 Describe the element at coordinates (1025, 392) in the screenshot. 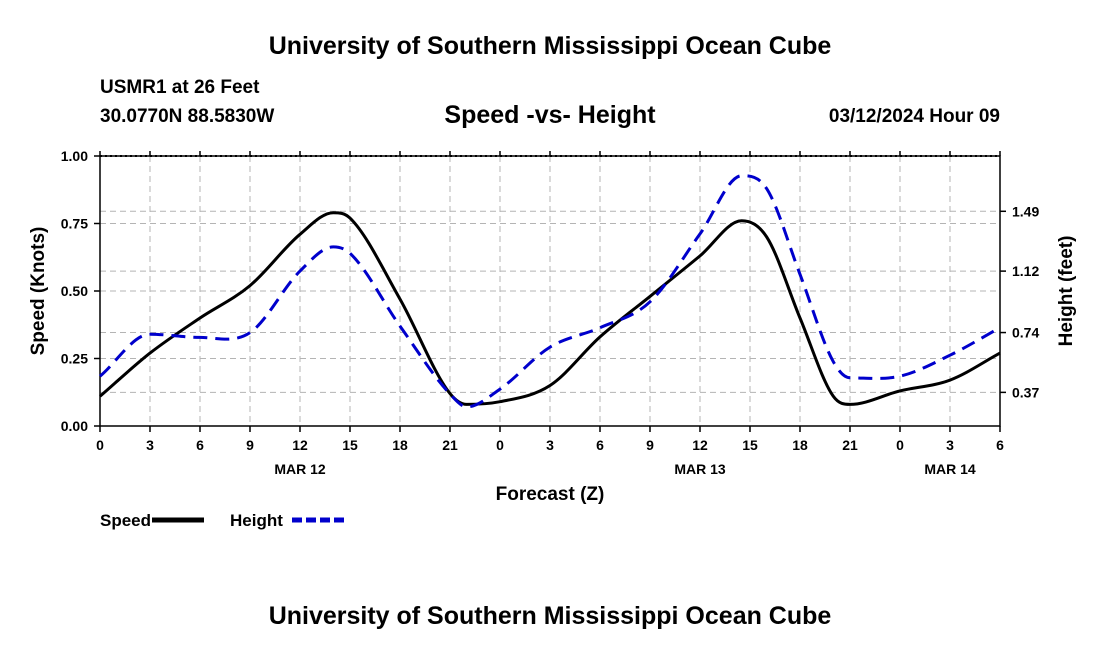

I see `y2-tick-label: 0.37` at that location.